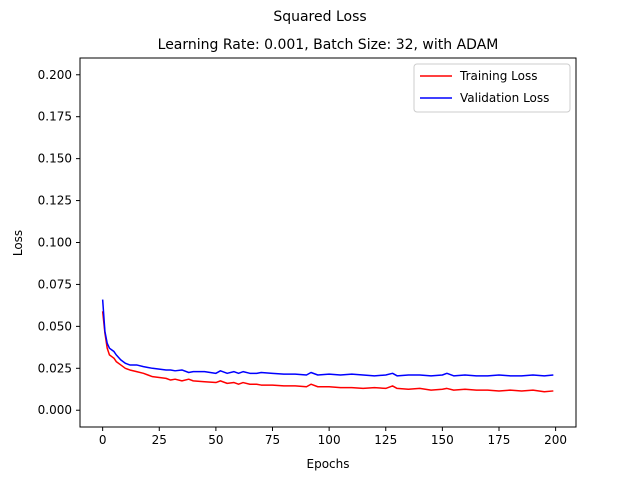 This screenshot has height=484, width=640. I want to click on figure-suptitle: Squared Loss, so click(319, 17).